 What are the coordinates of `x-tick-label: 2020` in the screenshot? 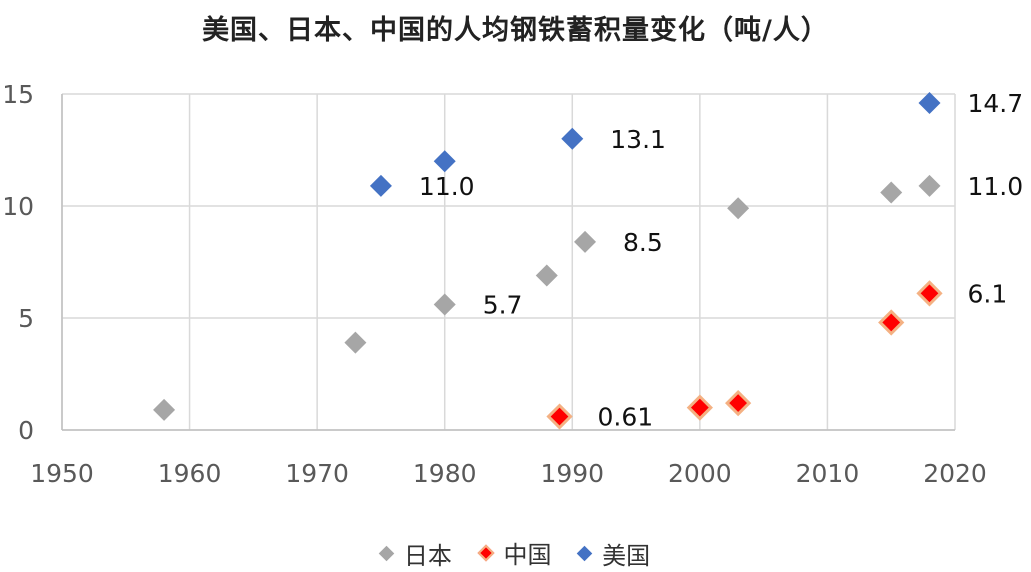 It's located at (955, 473).